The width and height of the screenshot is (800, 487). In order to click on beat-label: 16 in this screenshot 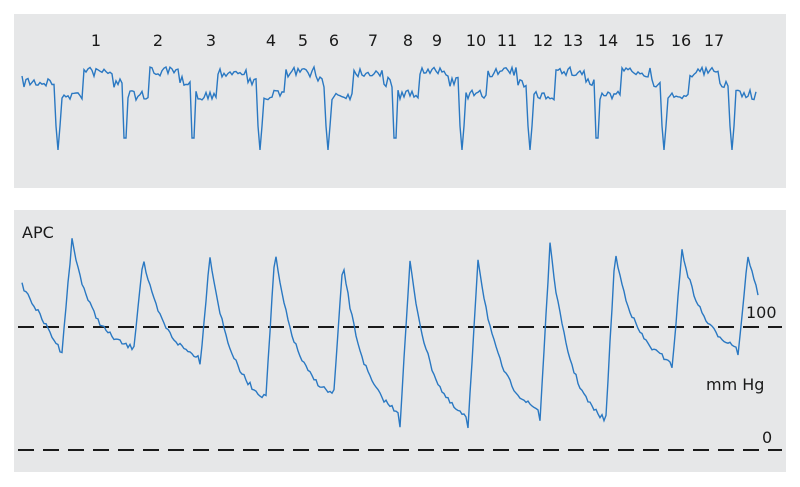, I will do `click(681, 40)`.